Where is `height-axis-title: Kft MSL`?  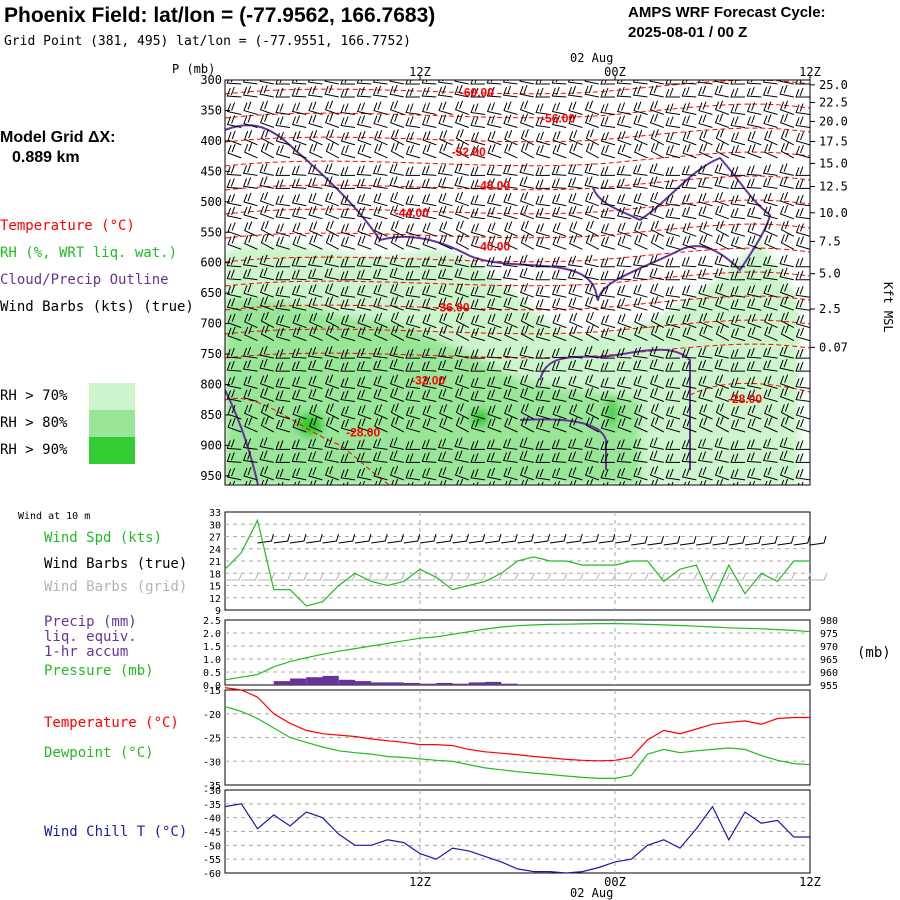 height-axis-title: Kft MSL is located at coordinates (888, 307).